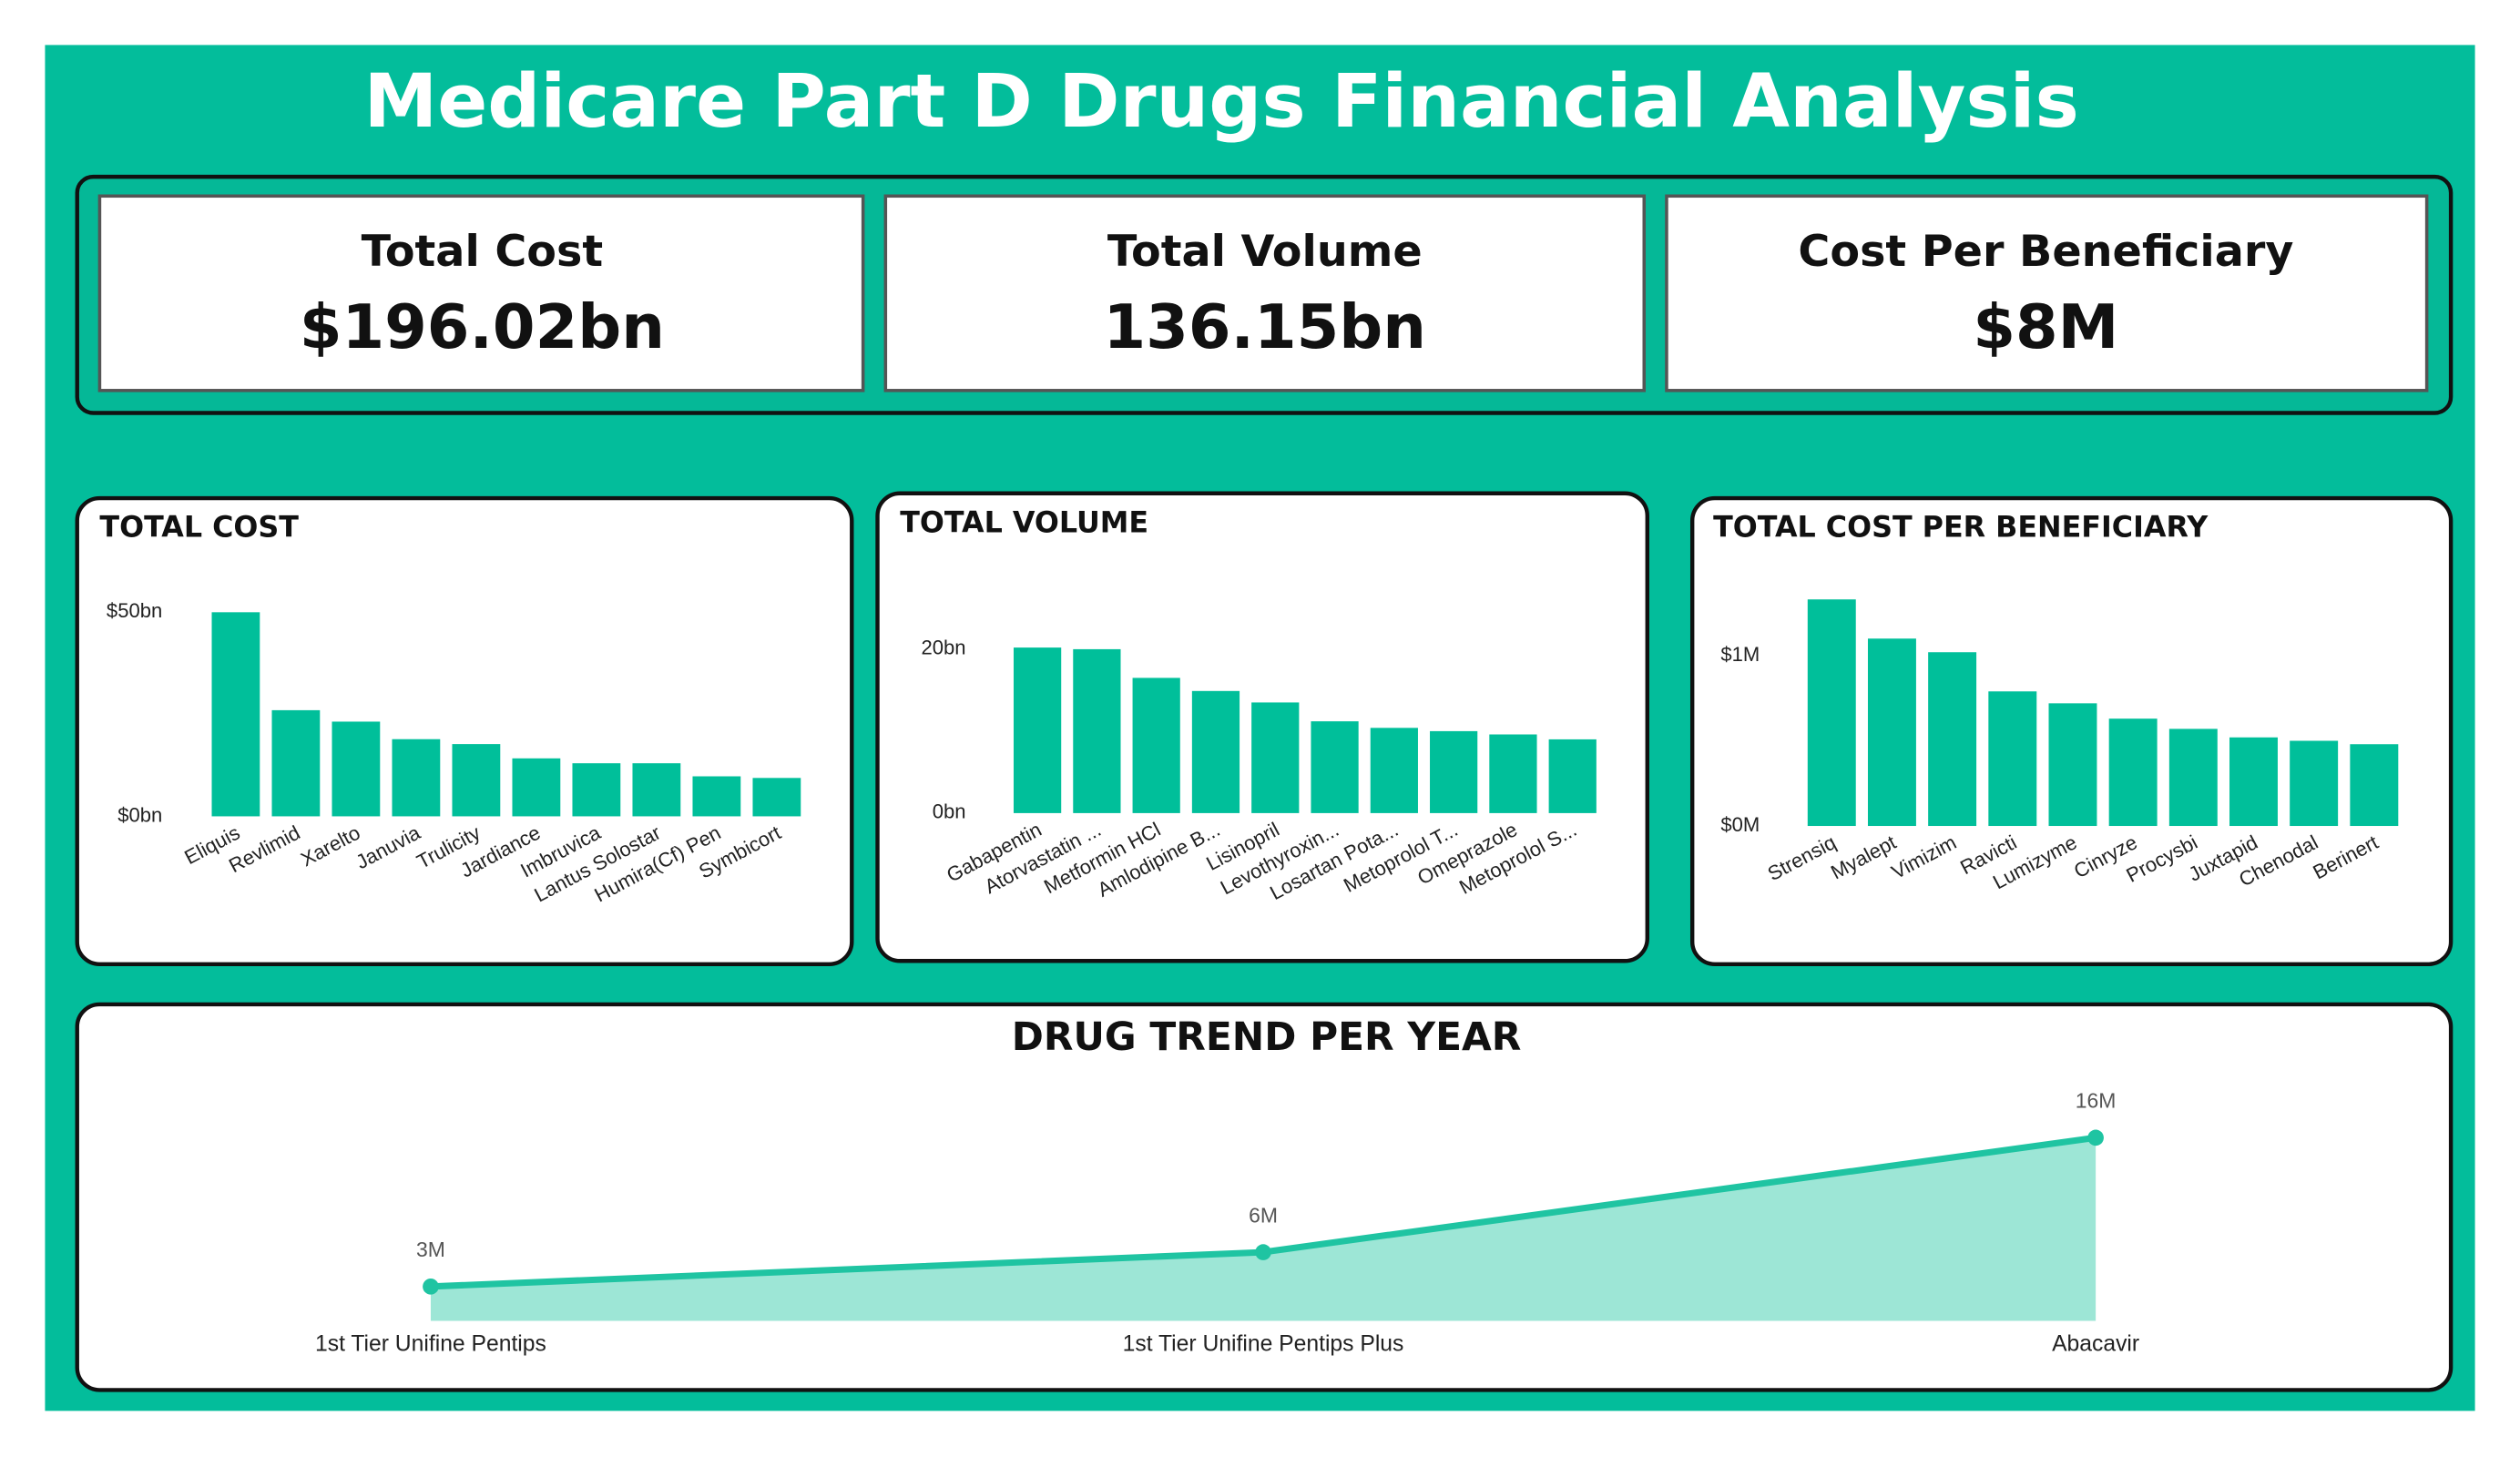 The image size is (2520, 1457). I want to click on kpi-label: Total Volume, so click(1265, 252).